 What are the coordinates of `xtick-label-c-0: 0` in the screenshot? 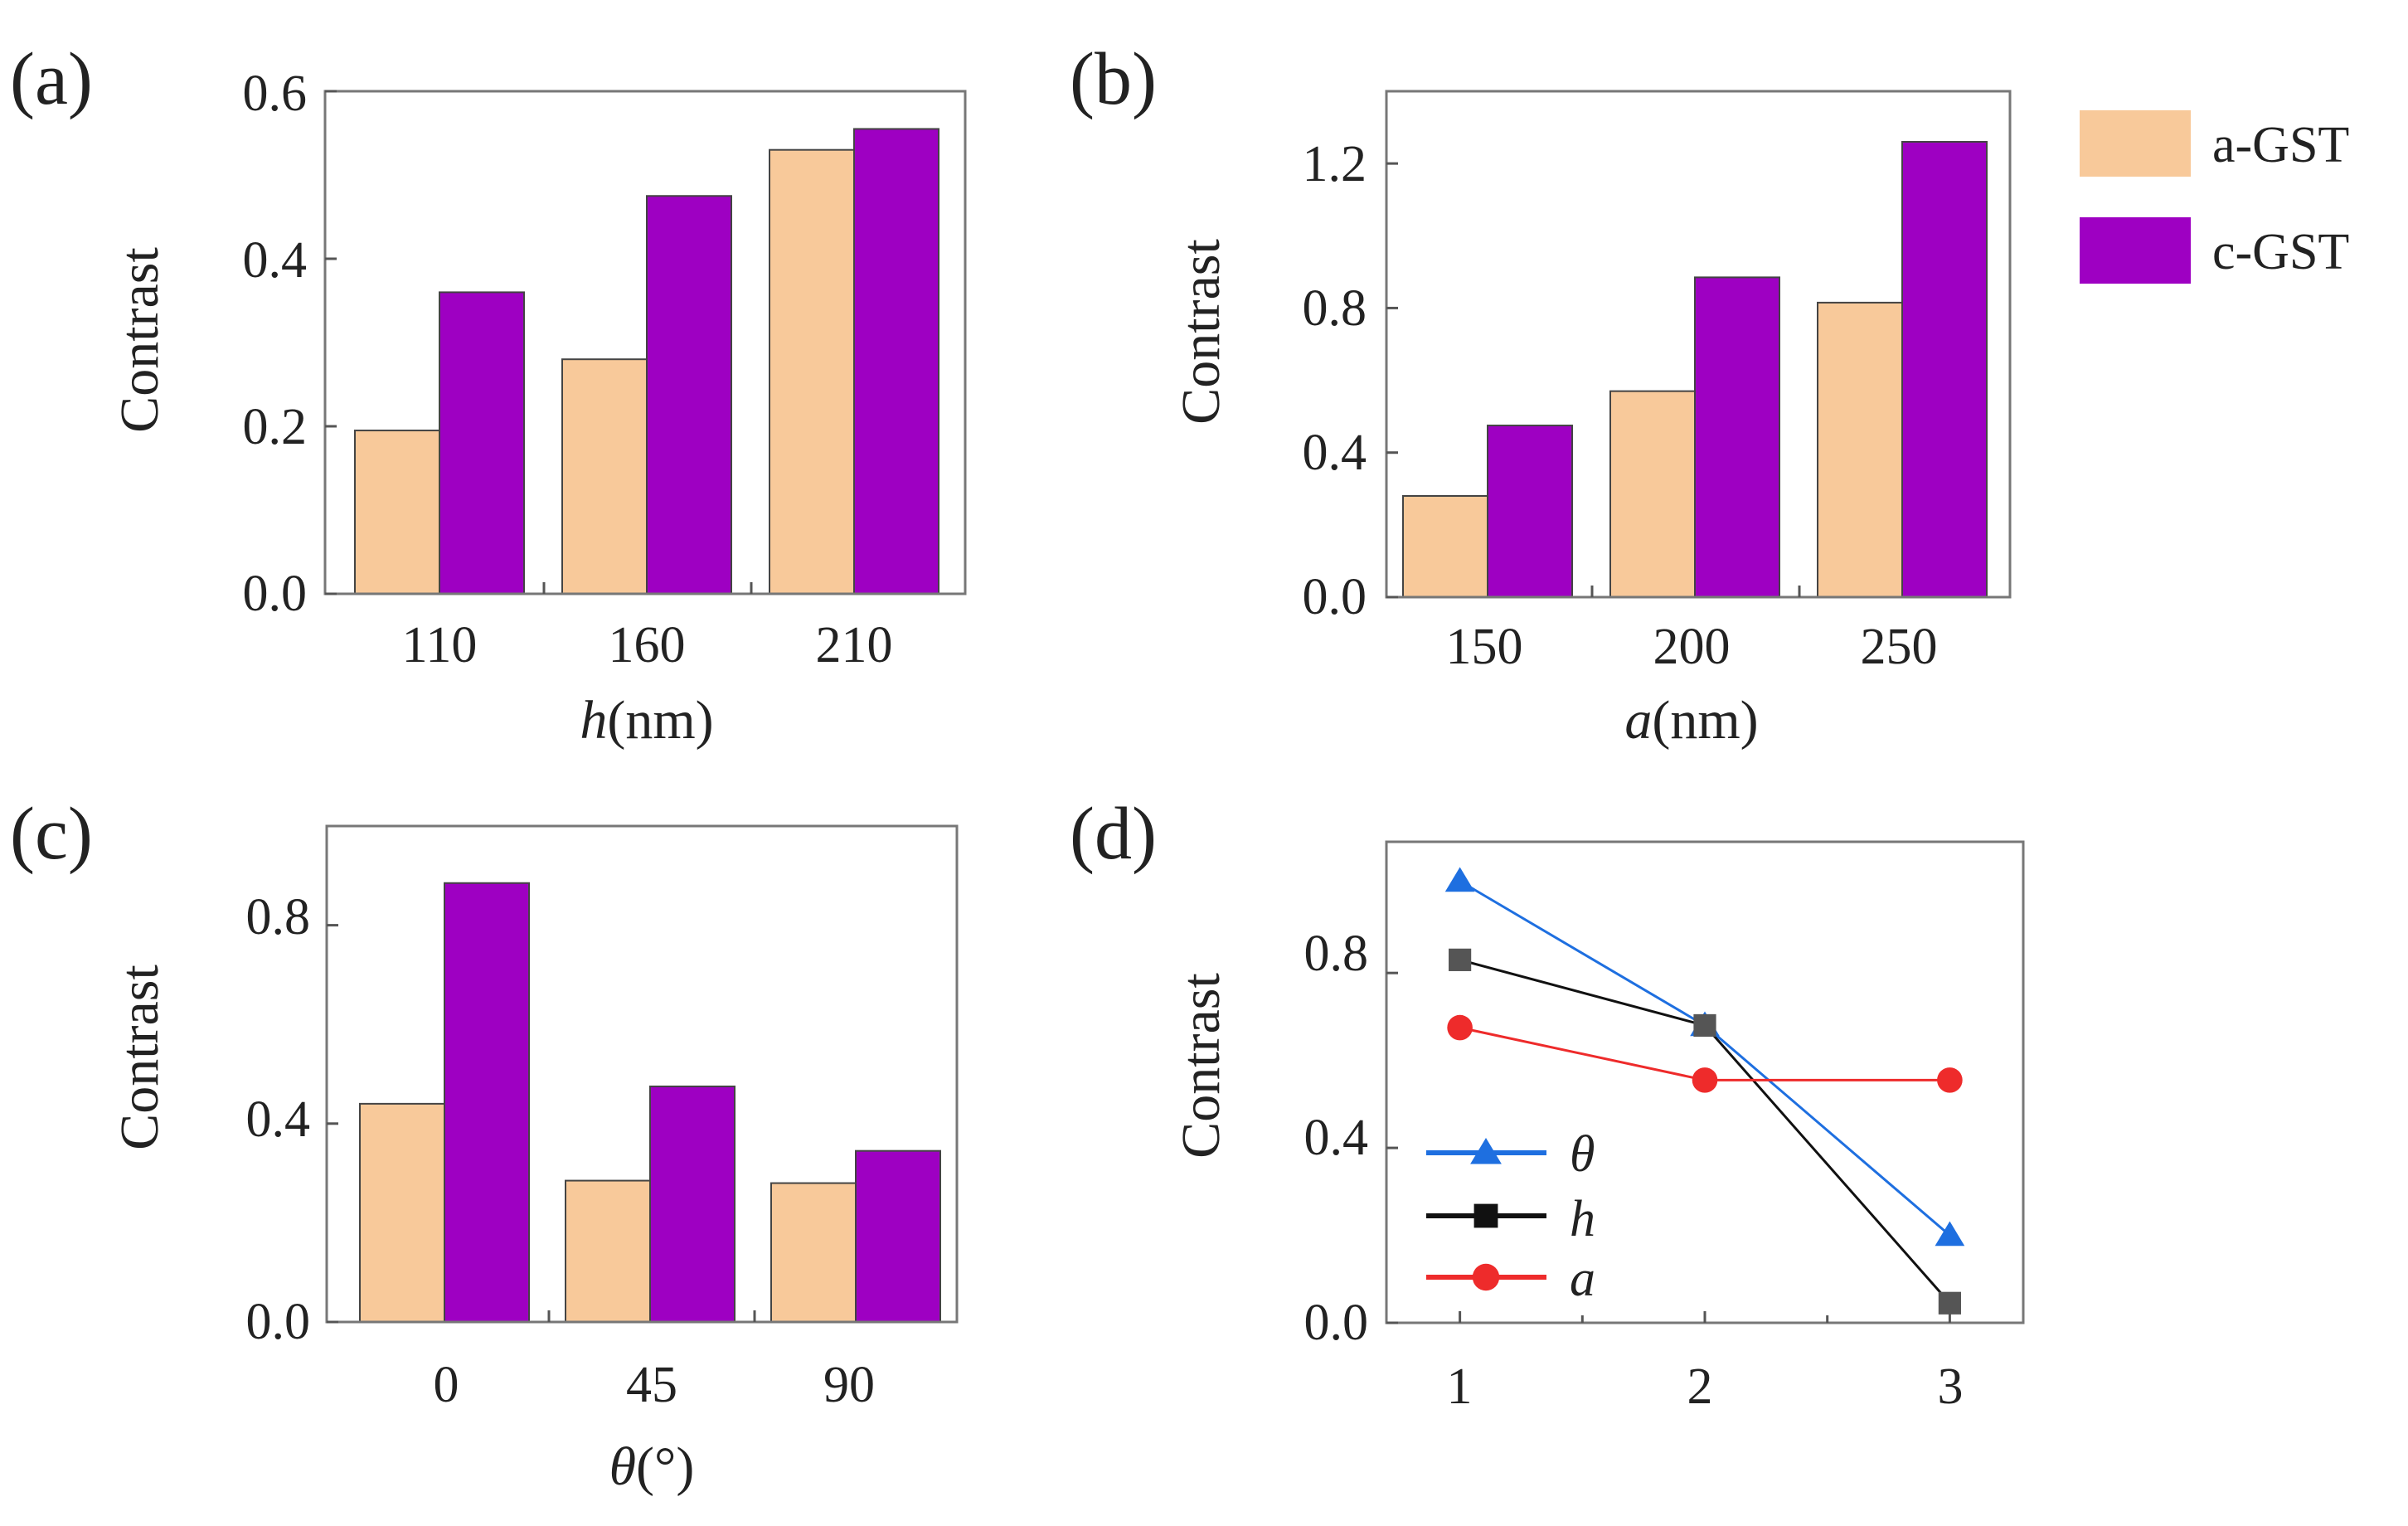 It's located at (447, 1385).